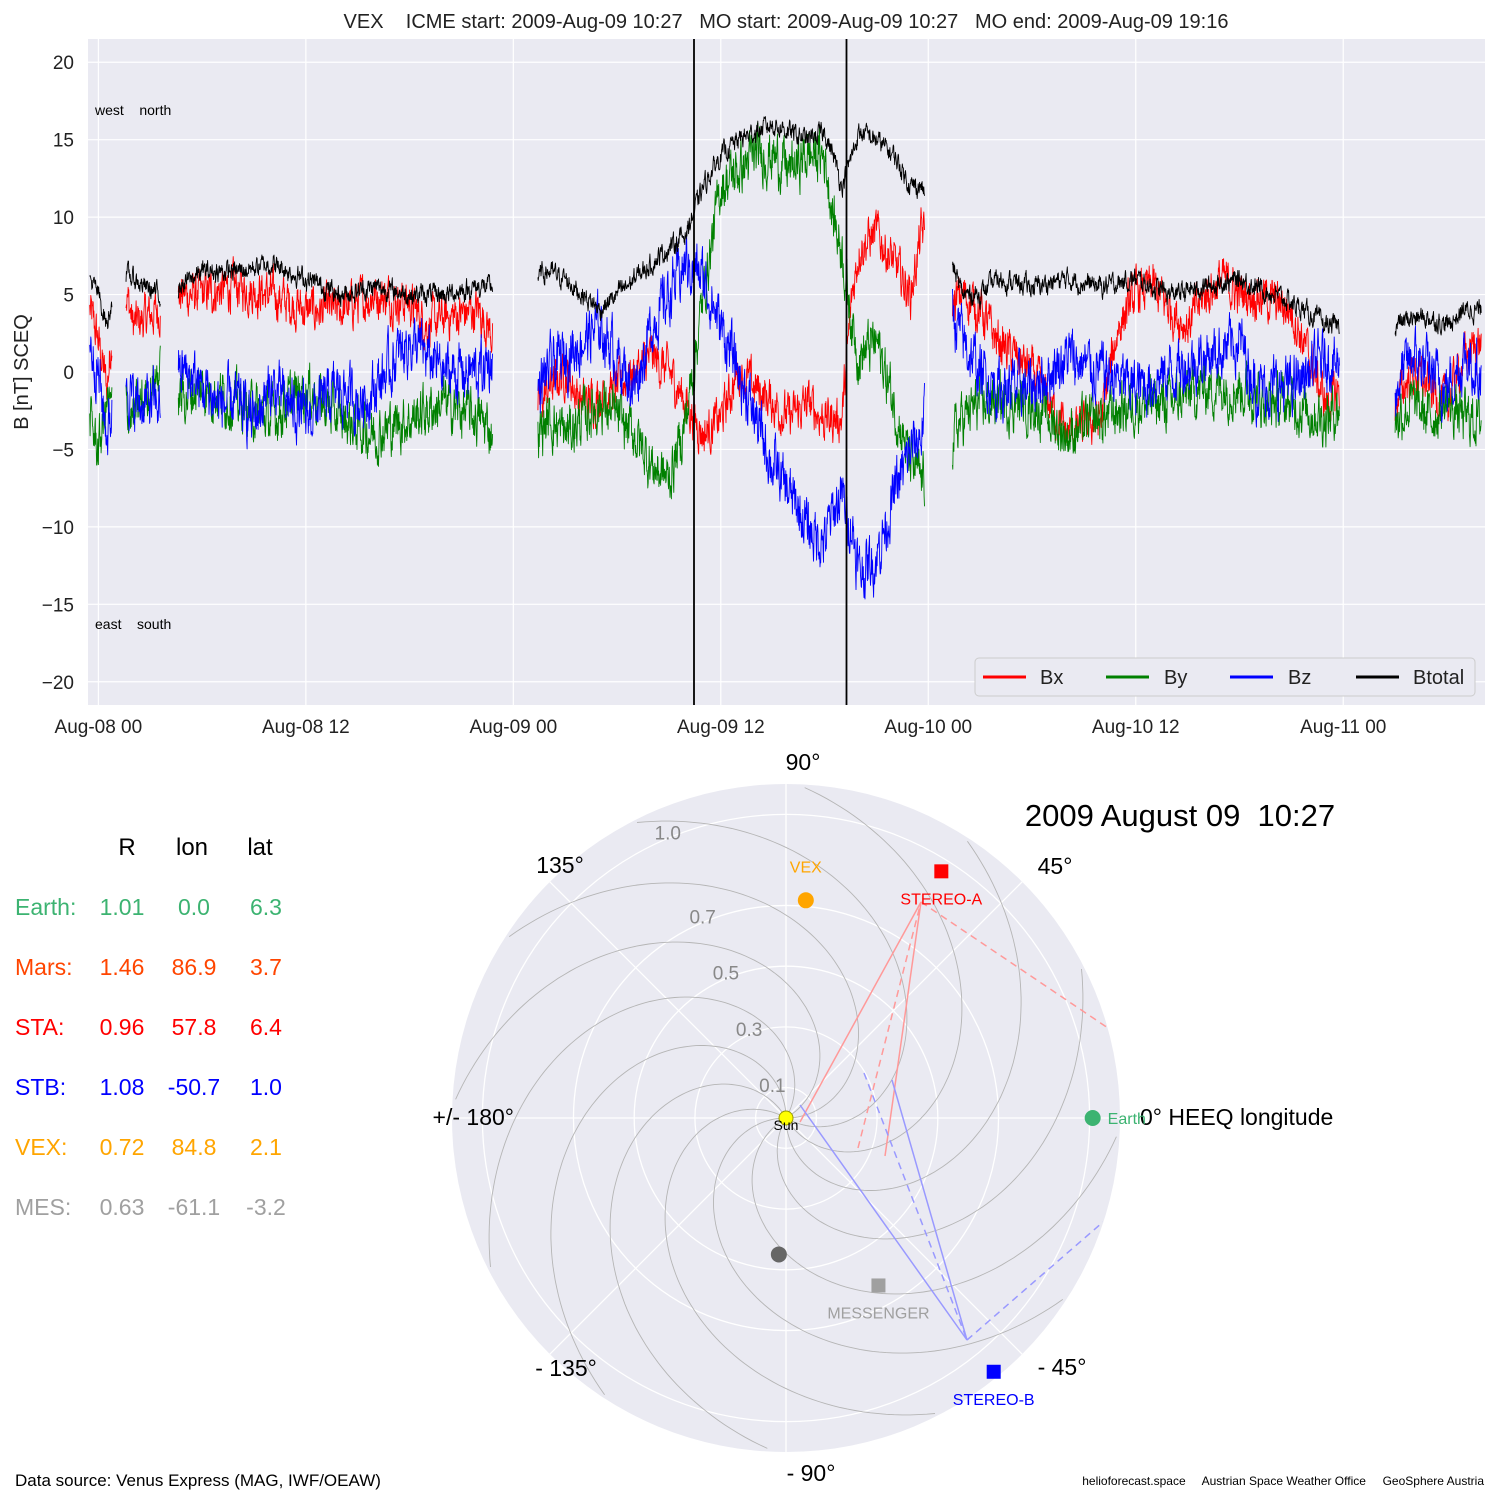 This screenshot has width=1500, height=1500. What do you see at coordinates (1127, 1119) in the screenshot?
I see `earth-label: Earth` at bounding box center [1127, 1119].